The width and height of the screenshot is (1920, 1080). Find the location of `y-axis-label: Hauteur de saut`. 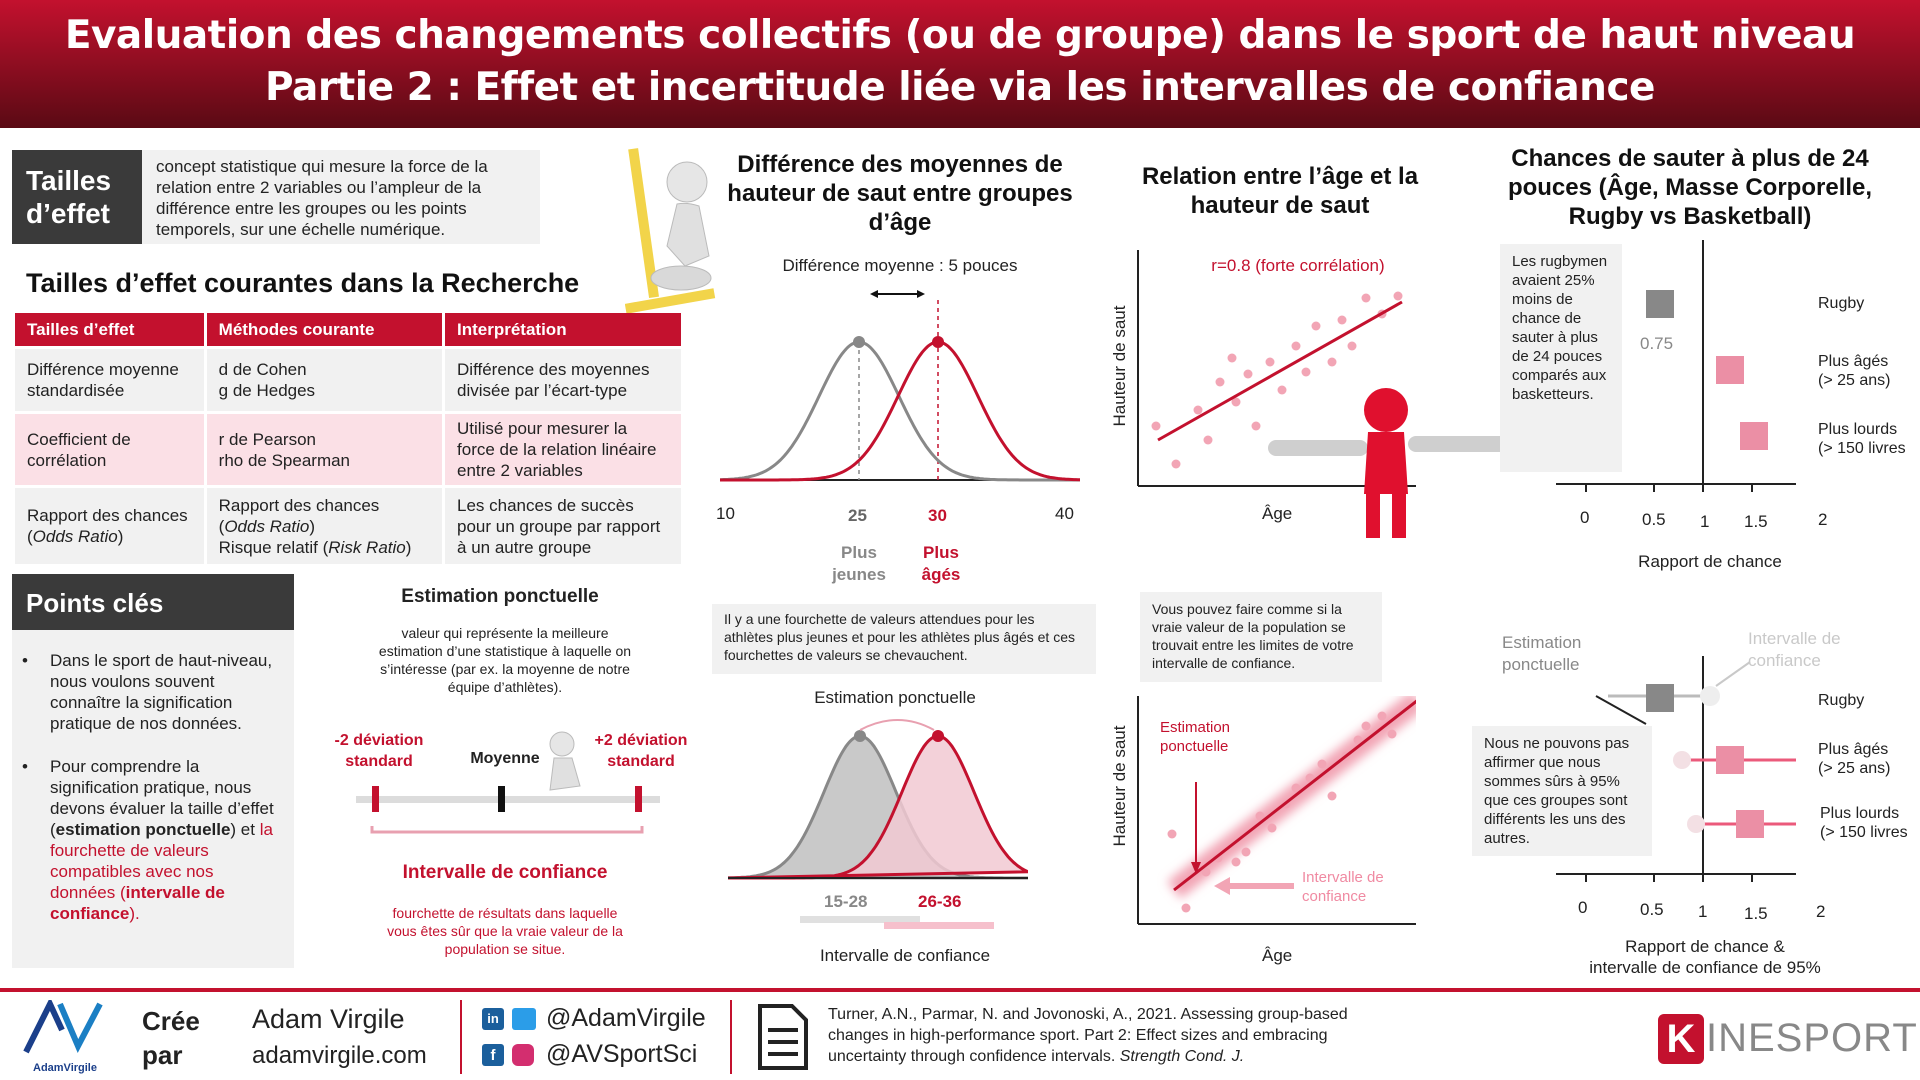

y-axis-label: Hauteur de saut is located at coordinates (1119, 366).